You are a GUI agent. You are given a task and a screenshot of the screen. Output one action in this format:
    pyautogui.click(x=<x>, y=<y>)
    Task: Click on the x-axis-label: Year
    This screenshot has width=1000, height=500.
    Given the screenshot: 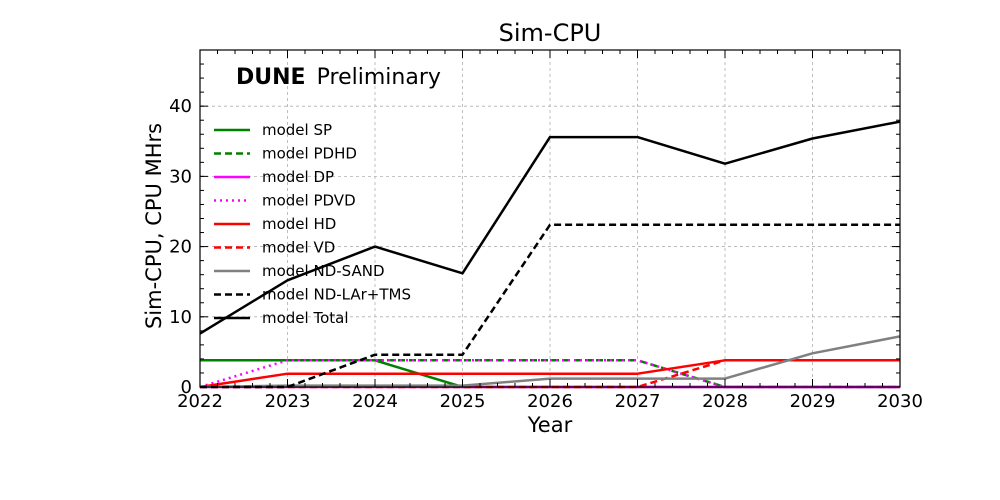 What is the action you would take?
    pyautogui.click(x=550, y=425)
    